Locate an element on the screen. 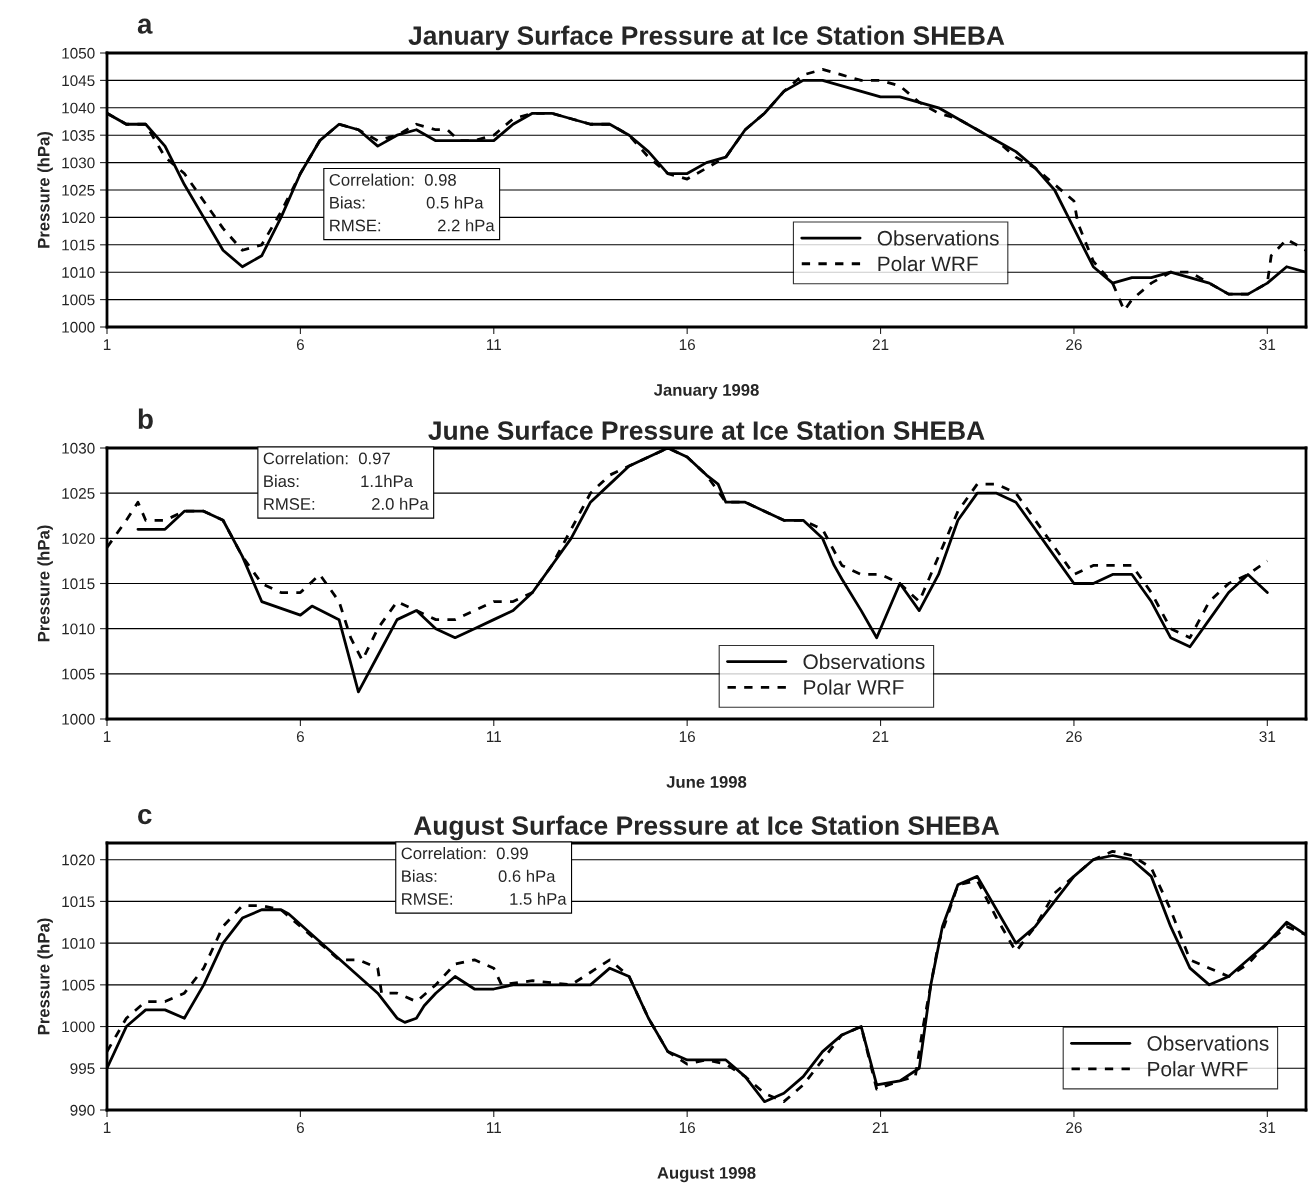 The image size is (1308, 1197). chart-title: June Surface Pressure at Ice Station SHEBA is located at coordinates (706, 430).